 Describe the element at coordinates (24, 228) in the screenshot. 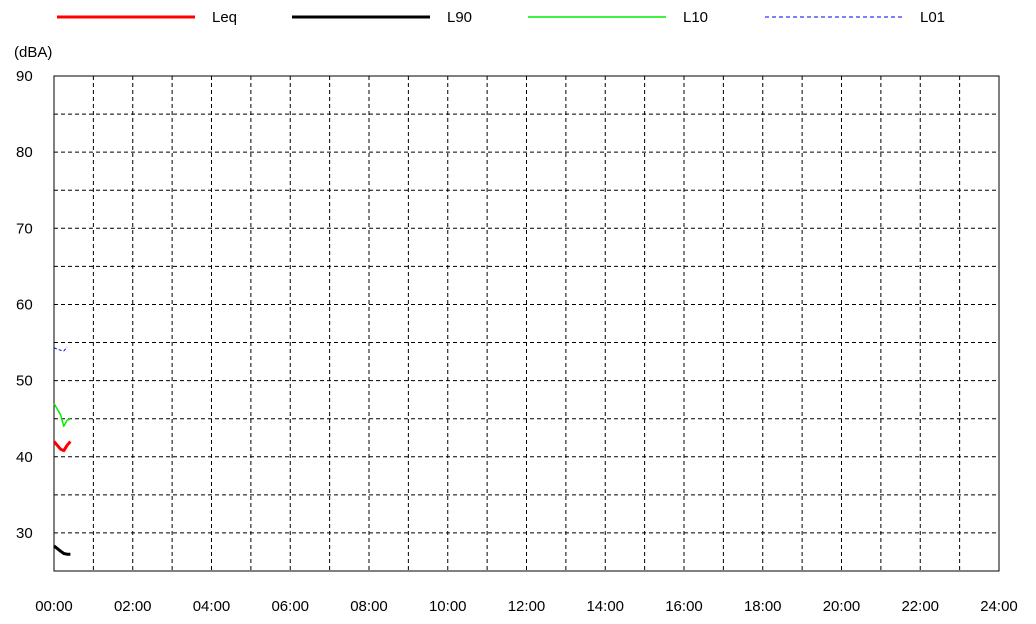

I see `y-tick-label: 70` at that location.